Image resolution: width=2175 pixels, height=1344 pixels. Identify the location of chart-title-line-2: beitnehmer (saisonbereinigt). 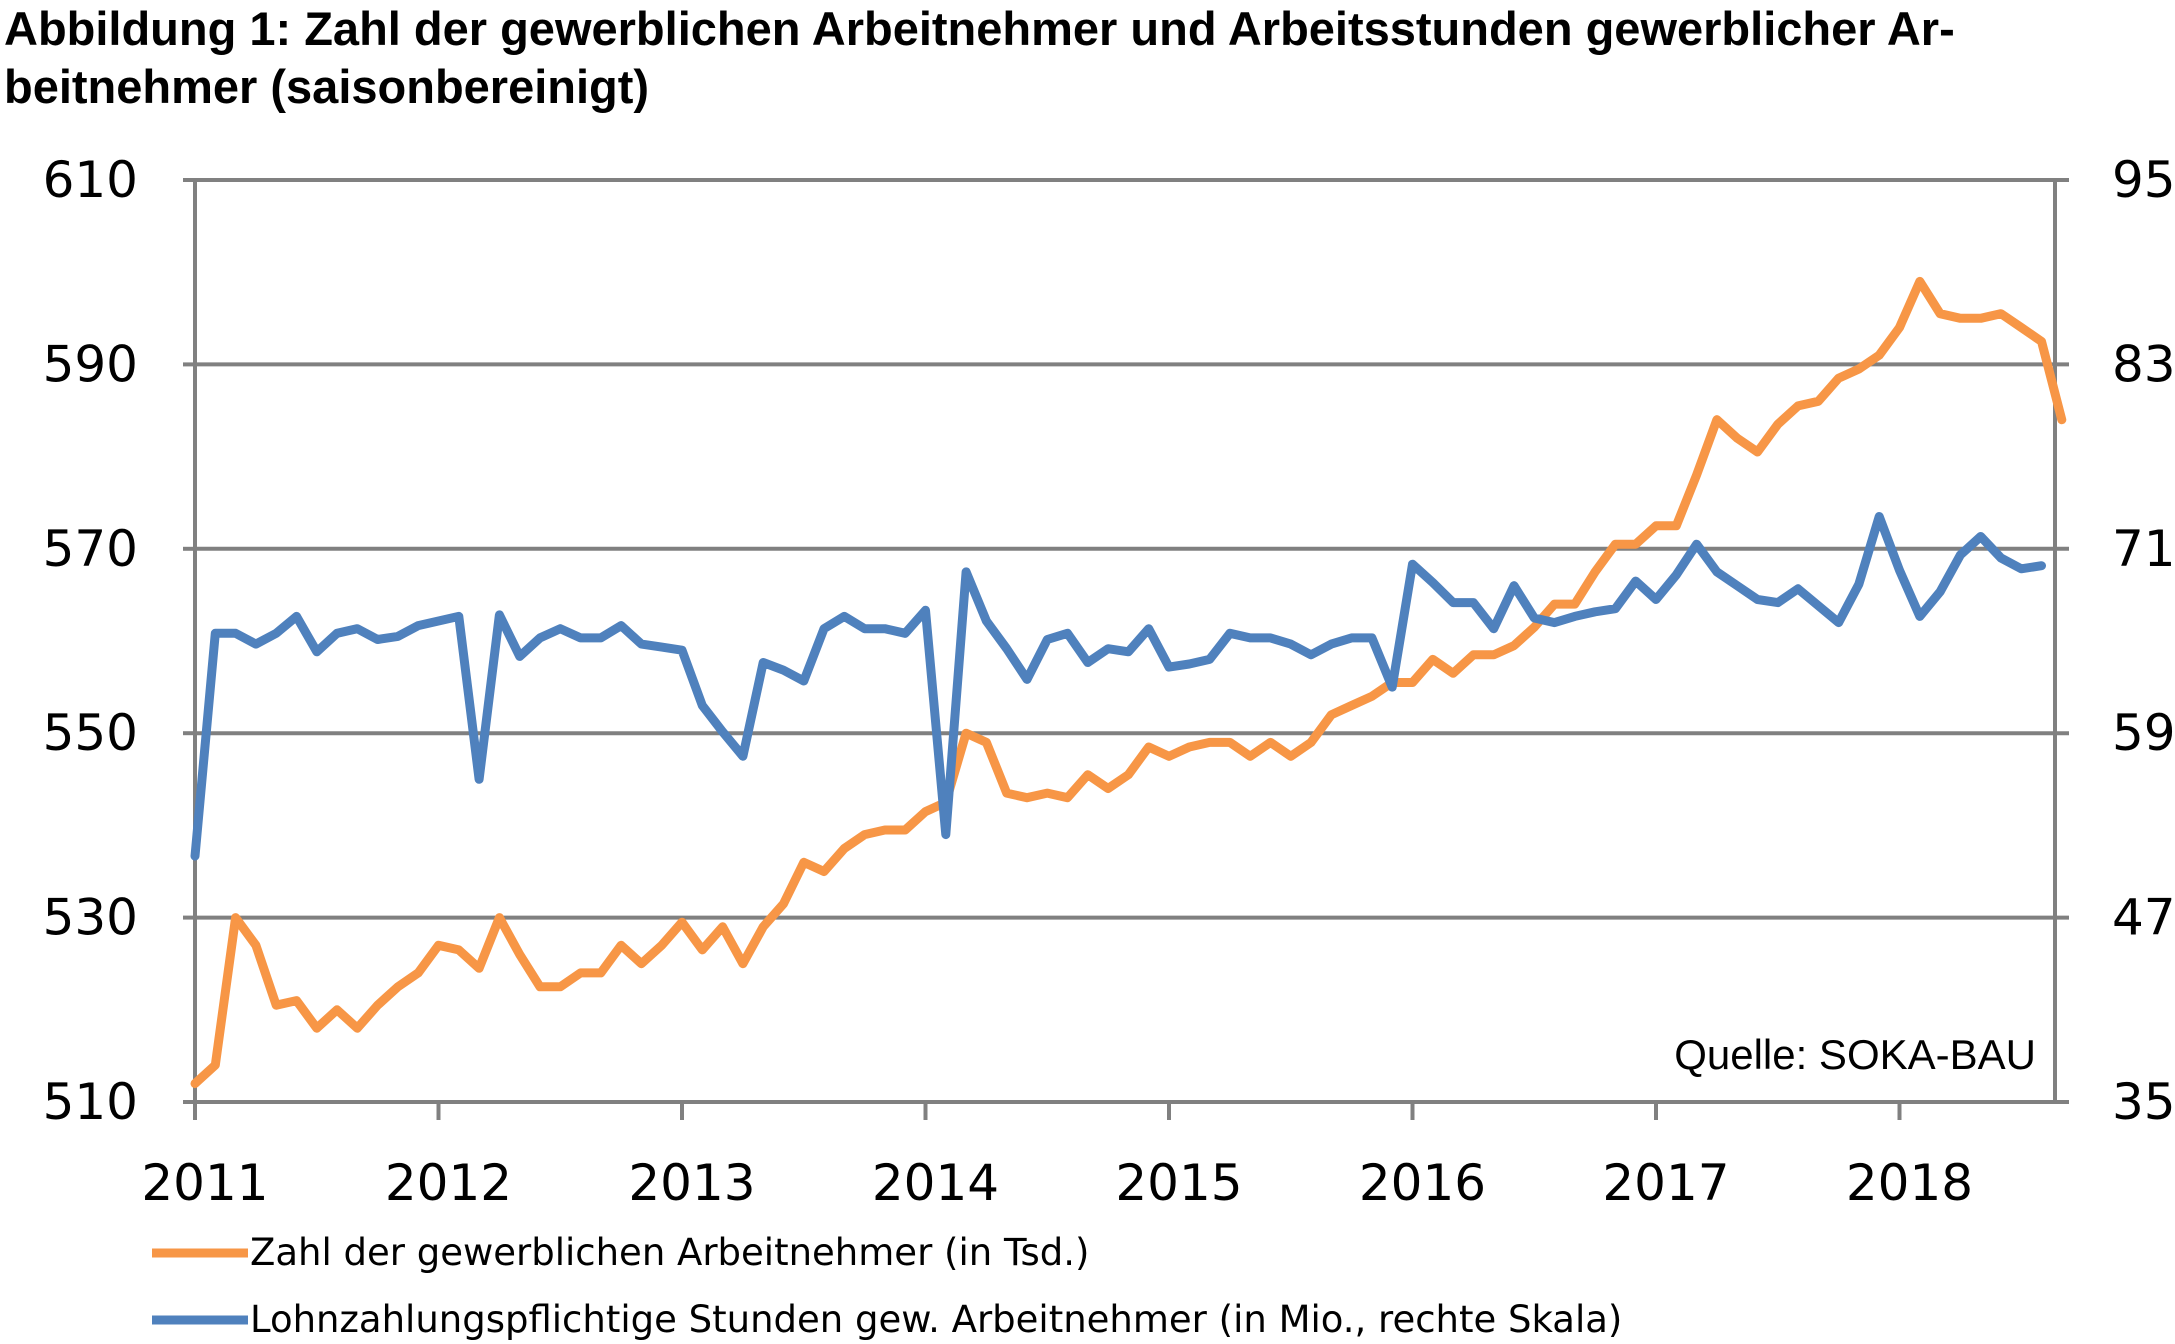
(327, 86).